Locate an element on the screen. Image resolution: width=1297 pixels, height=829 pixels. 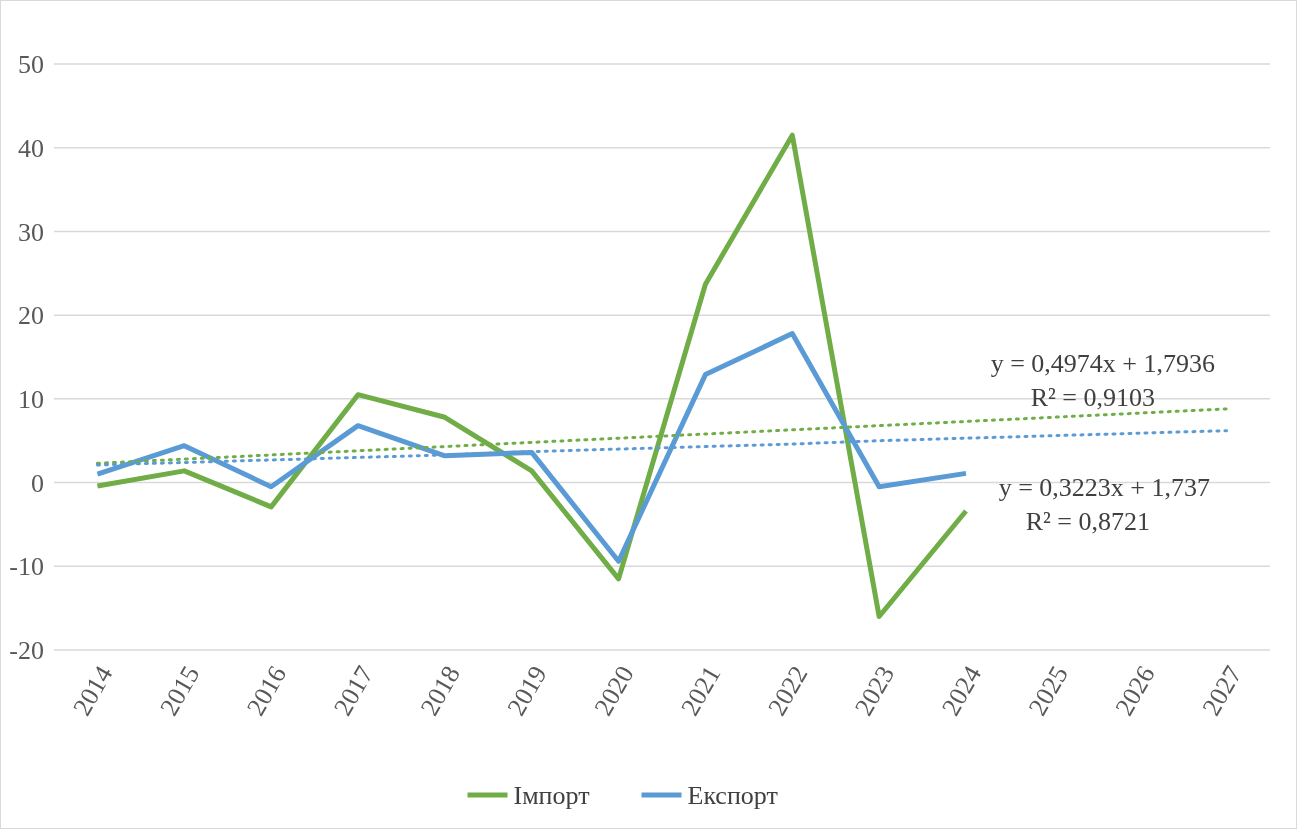
y-tick-label: 0 is located at coordinates (37, 483).